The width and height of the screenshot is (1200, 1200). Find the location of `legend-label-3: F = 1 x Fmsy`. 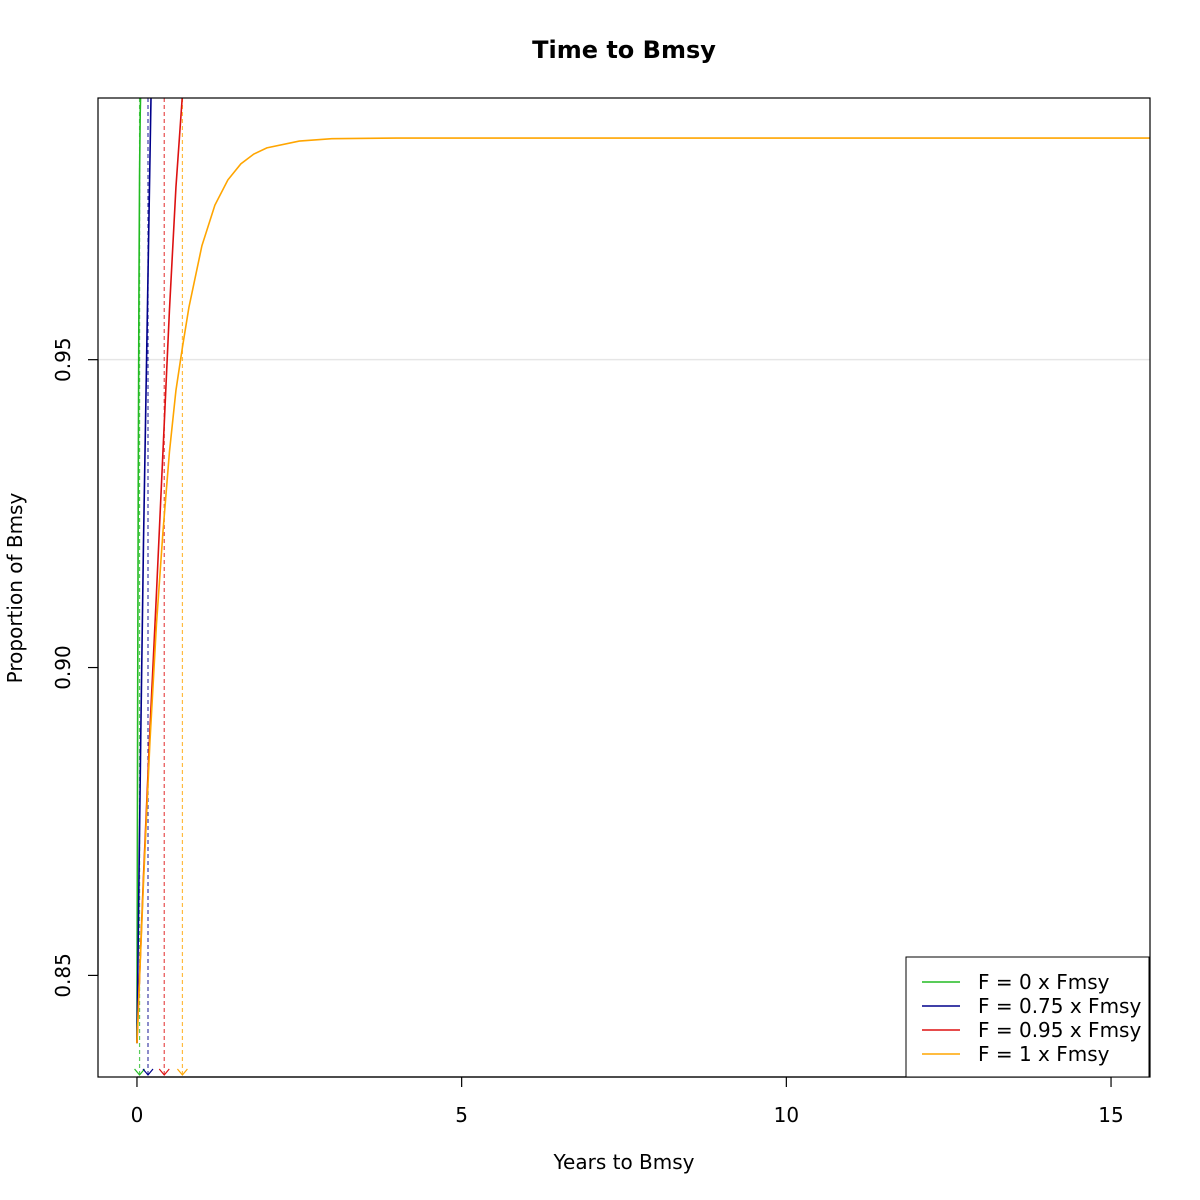

legend-label-3: F = 1 x Fmsy is located at coordinates (1044, 1054).